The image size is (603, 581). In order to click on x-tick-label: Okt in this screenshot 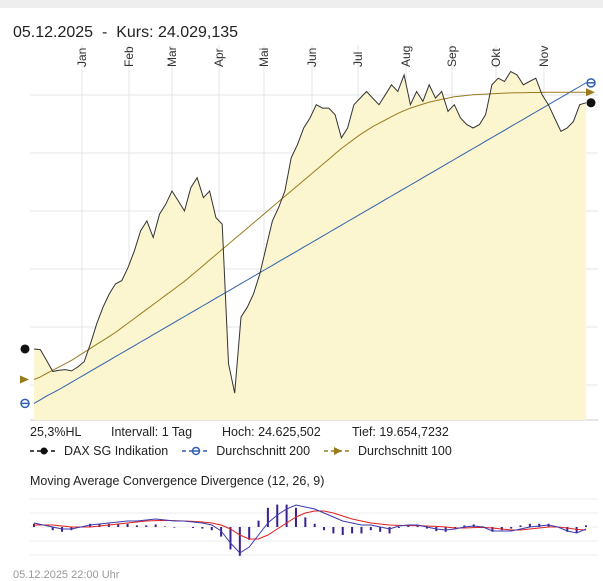, I will do `click(496, 57)`.